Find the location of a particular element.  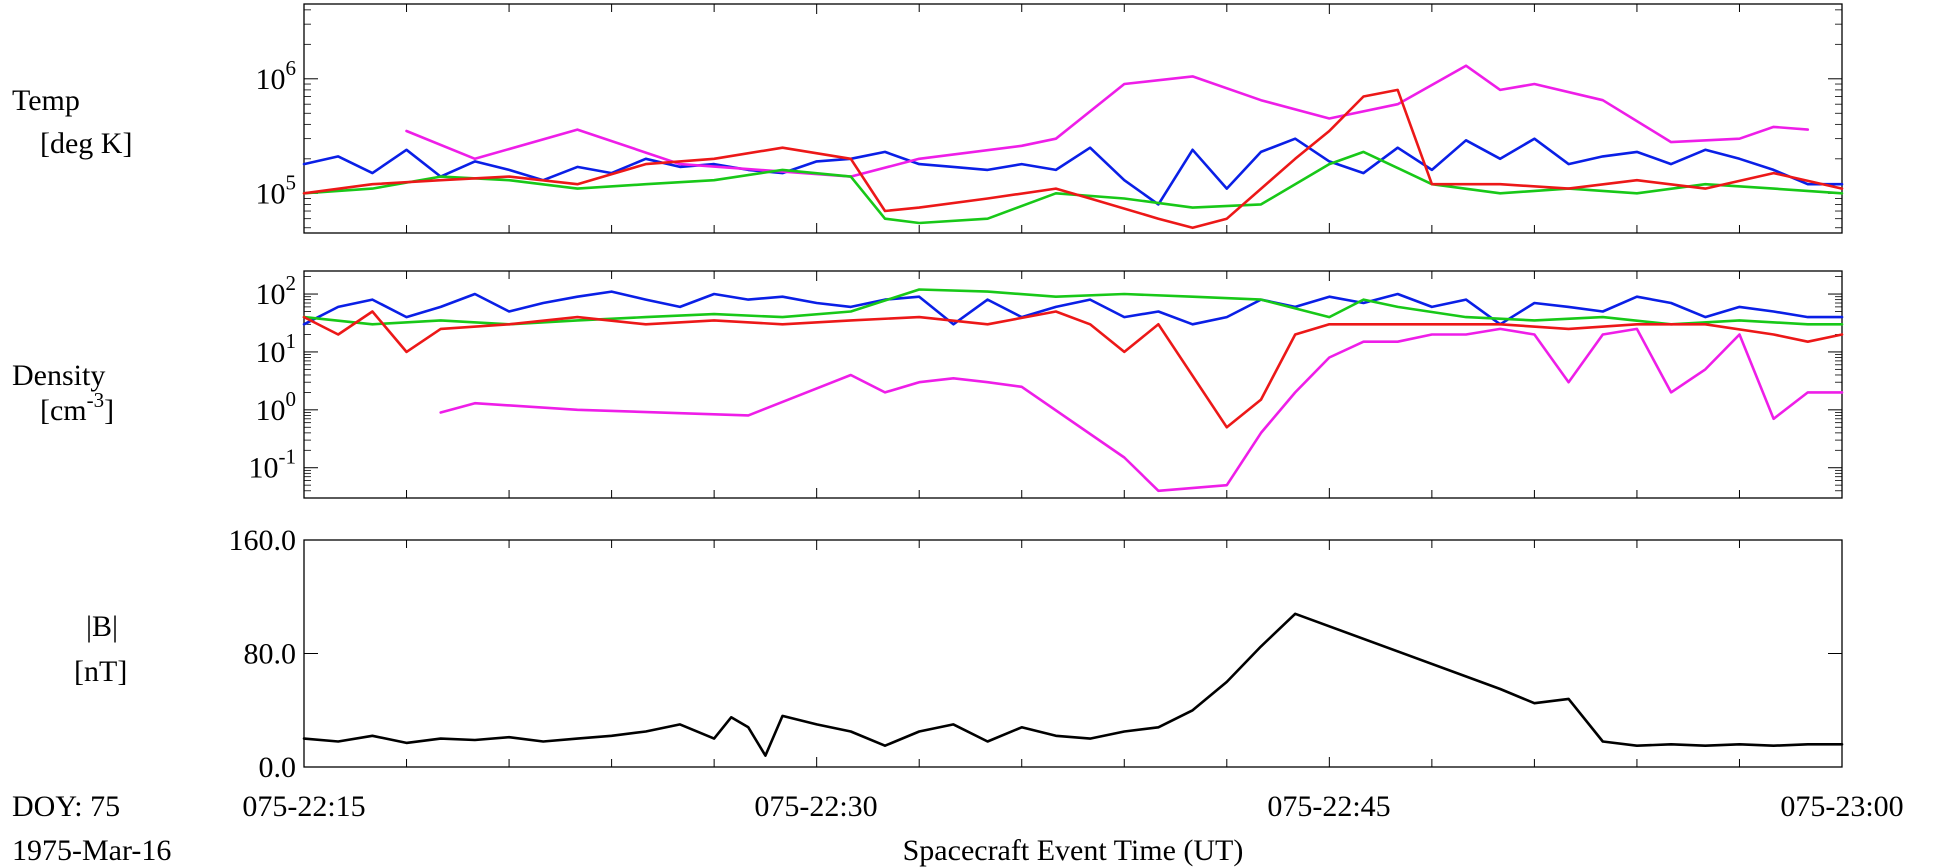

temp-label-line2: [deg K] is located at coordinates (86, 143).